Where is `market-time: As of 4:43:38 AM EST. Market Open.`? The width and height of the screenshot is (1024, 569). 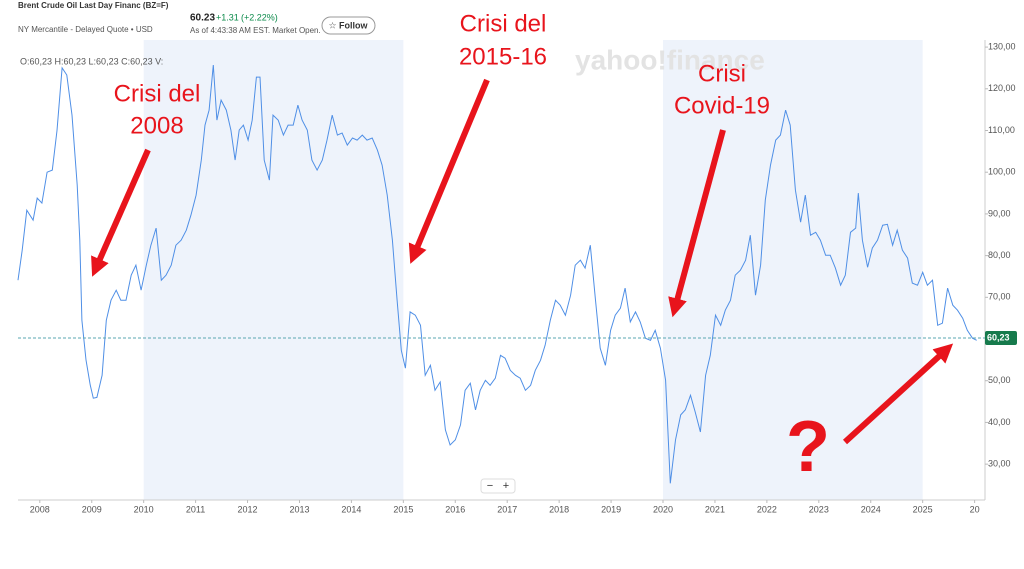
market-time: As of 4:43:38 AM EST. Market Open. is located at coordinates (255, 30).